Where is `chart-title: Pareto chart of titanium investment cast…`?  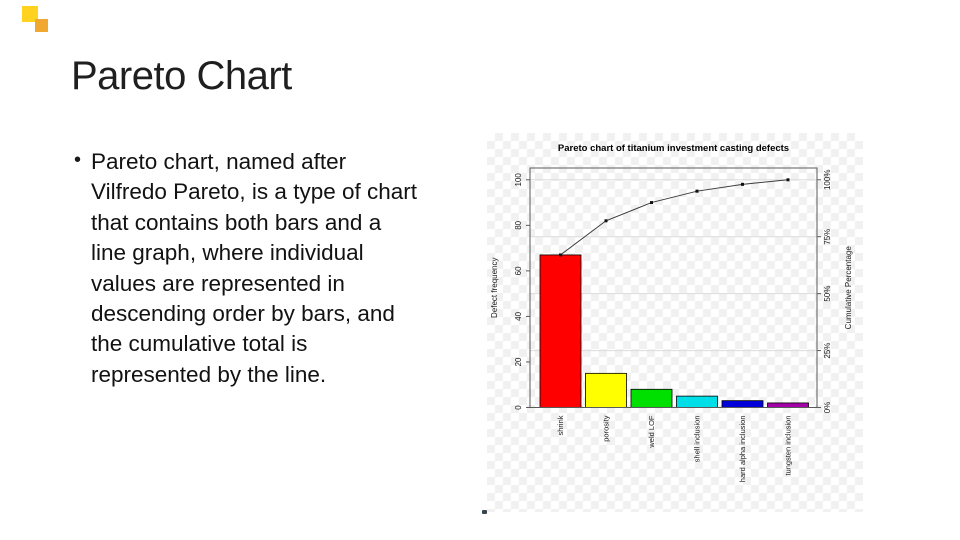 chart-title: Pareto chart of titanium investment cast… is located at coordinates (673, 148).